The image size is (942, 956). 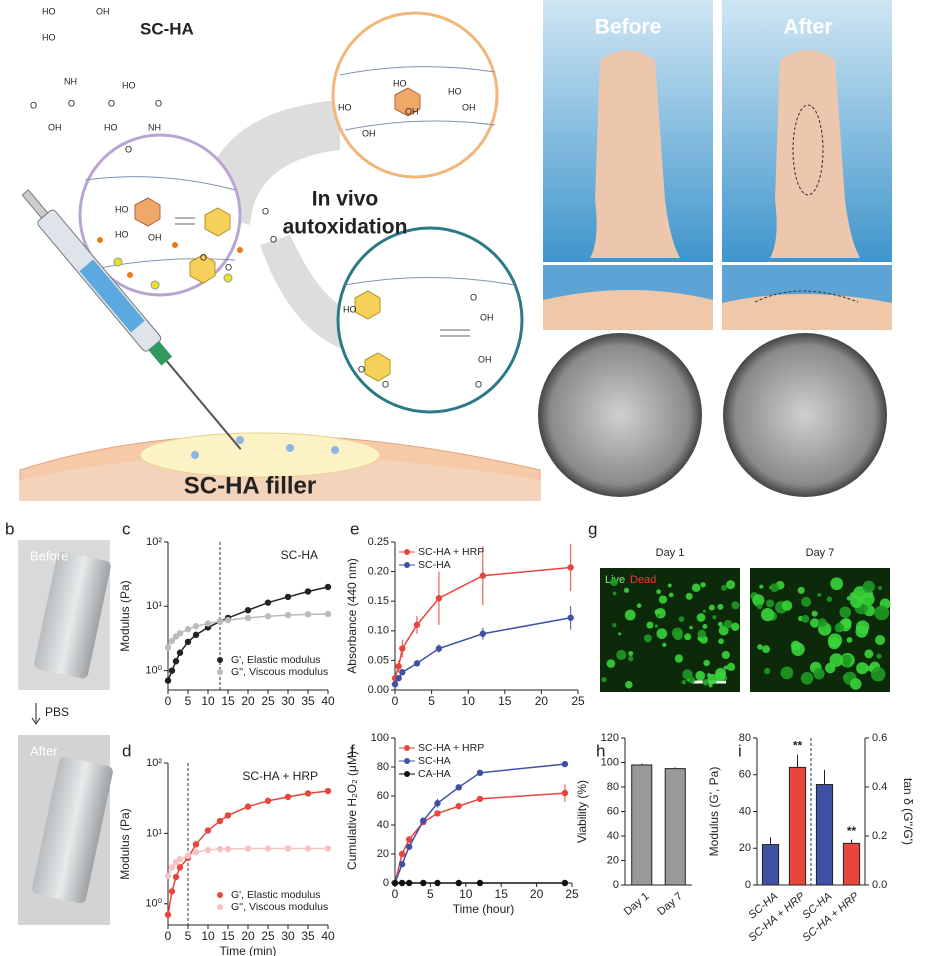 What do you see at coordinates (740, 750) in the screenshot?
I see `panel-letter: i` at bounding box center [740, 750].